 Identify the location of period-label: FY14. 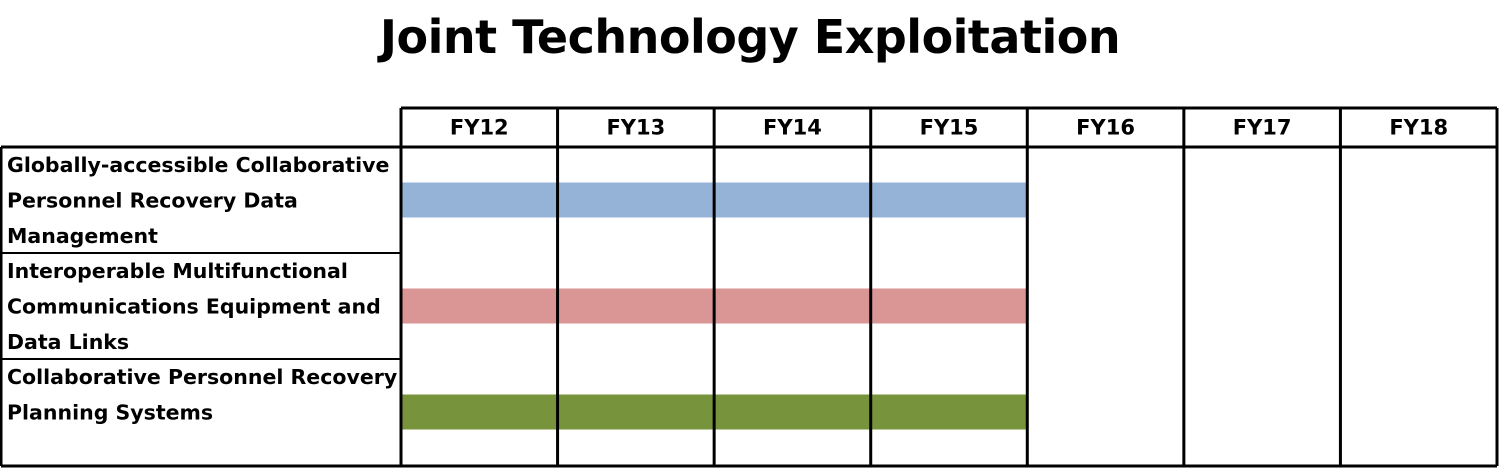
(792, 128).